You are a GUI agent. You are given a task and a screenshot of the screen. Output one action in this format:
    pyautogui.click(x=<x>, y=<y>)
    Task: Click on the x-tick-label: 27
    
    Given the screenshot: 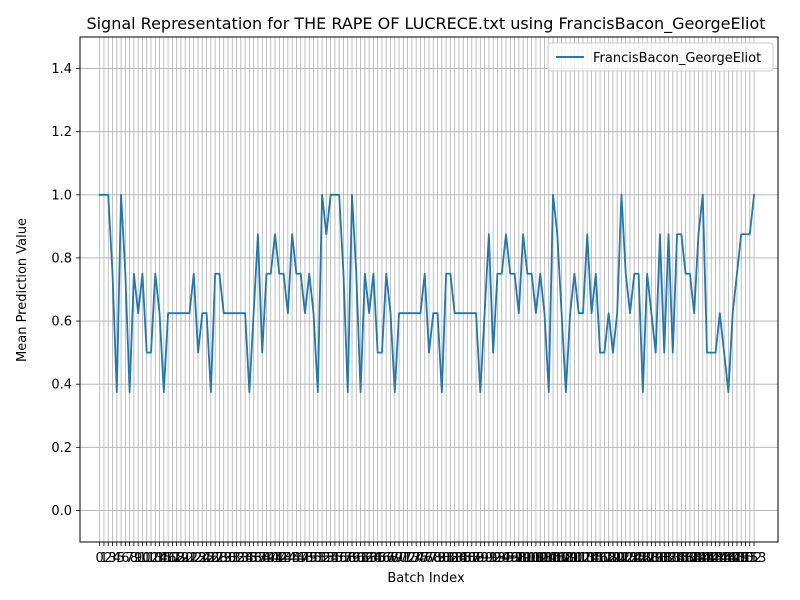 What is the action you would take?
    pyautogui.click(x=215, y=558)
    